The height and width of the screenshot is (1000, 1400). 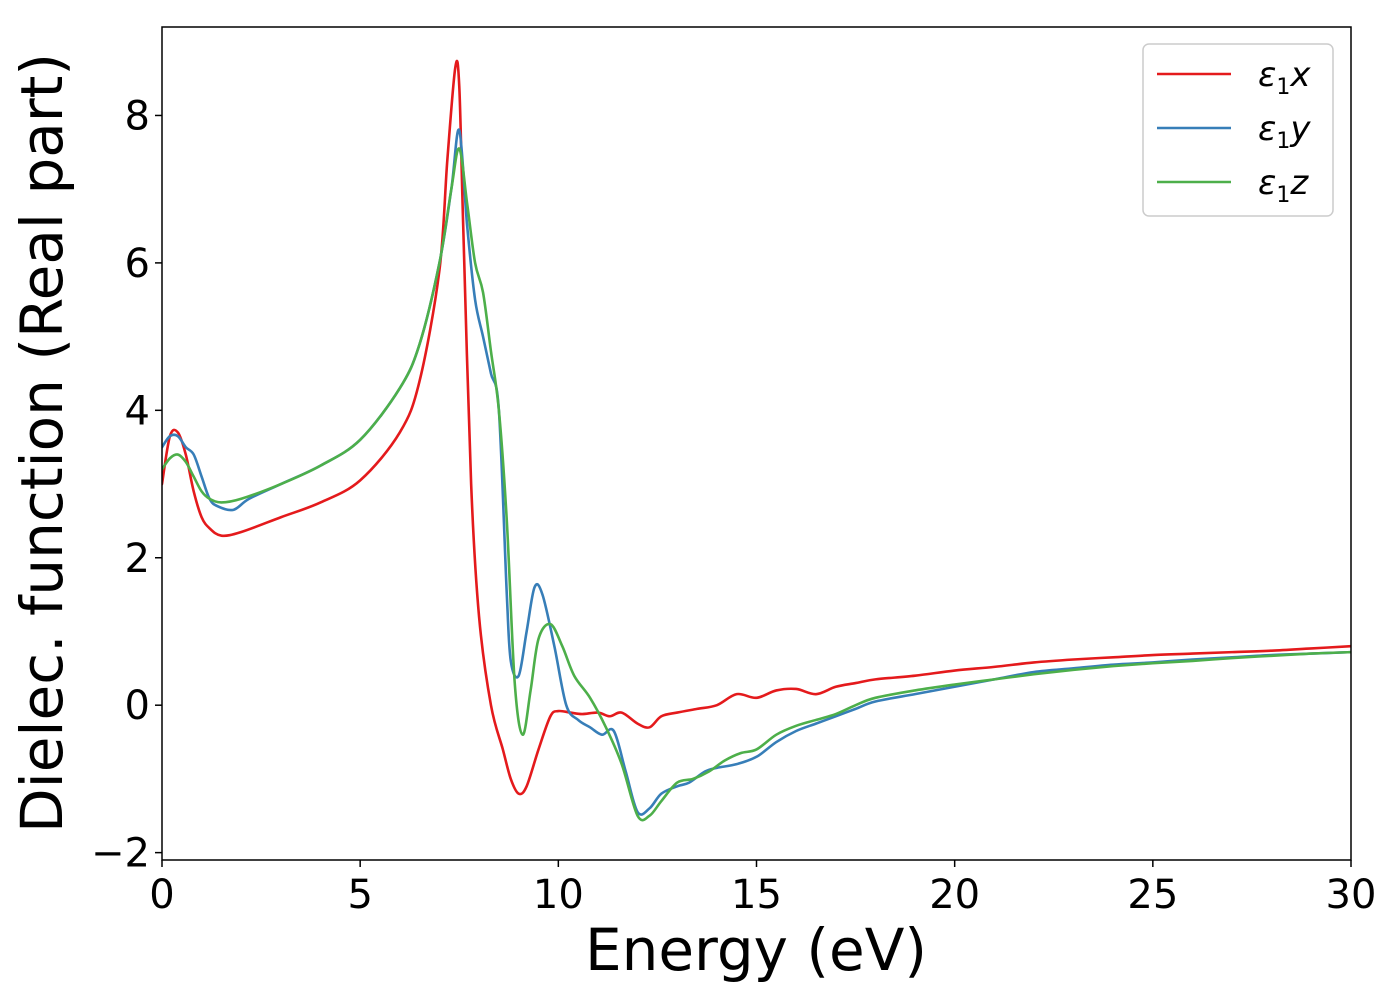 I want to click on y-tick-label: −2, so click(x=120, y=854).